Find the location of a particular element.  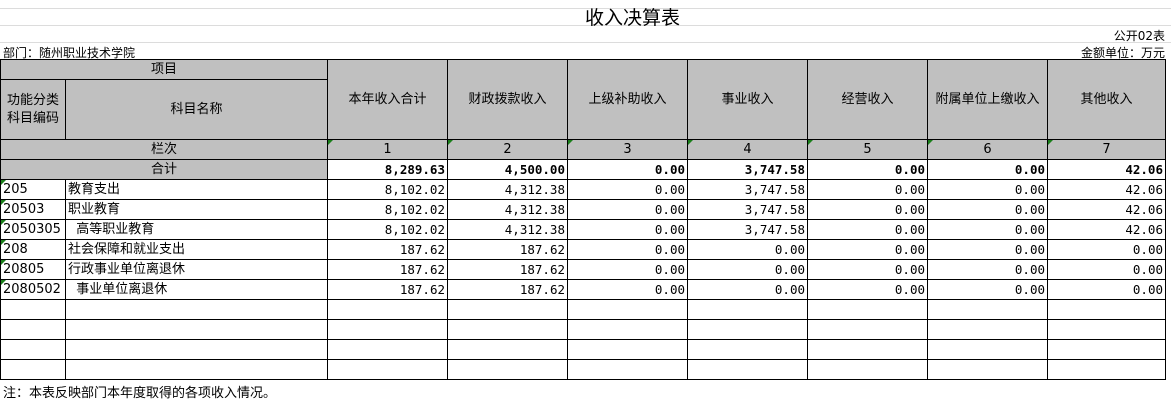

total-value: 4,500.00 is located at coordinates (507, 169).